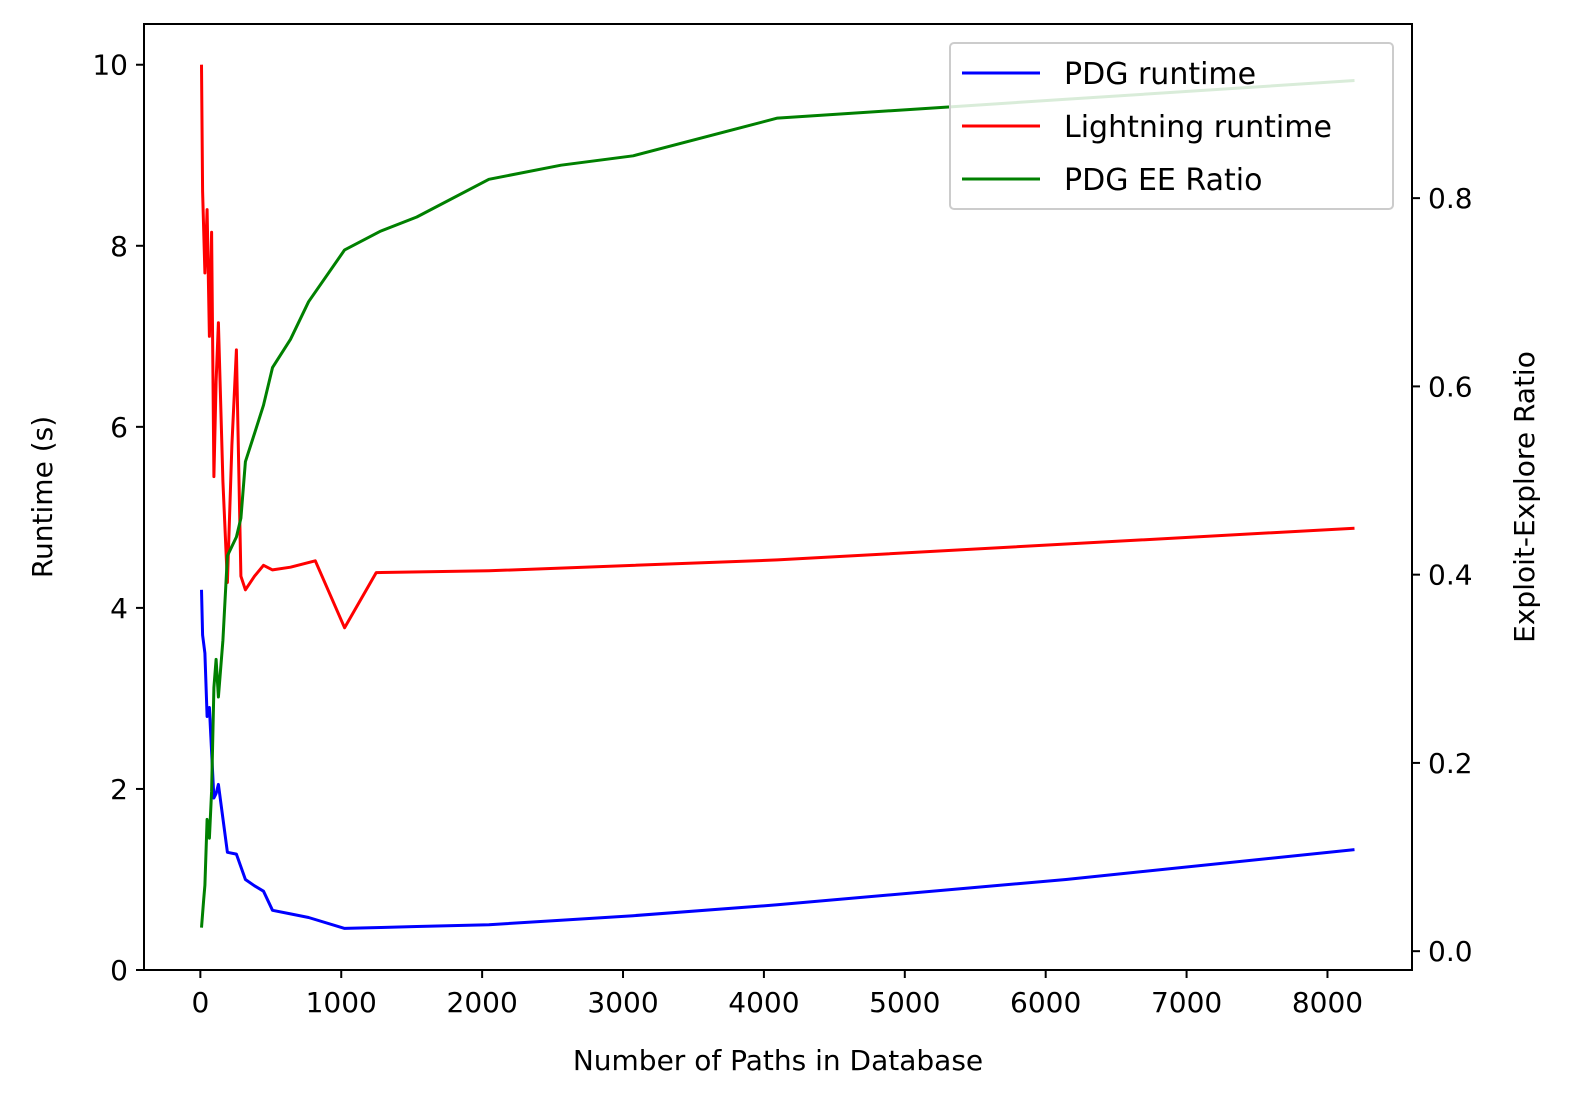 The width and height of the screenshot is (1577, 1111). I want to click on y-tick-label-2: 2, so click(119, 789).